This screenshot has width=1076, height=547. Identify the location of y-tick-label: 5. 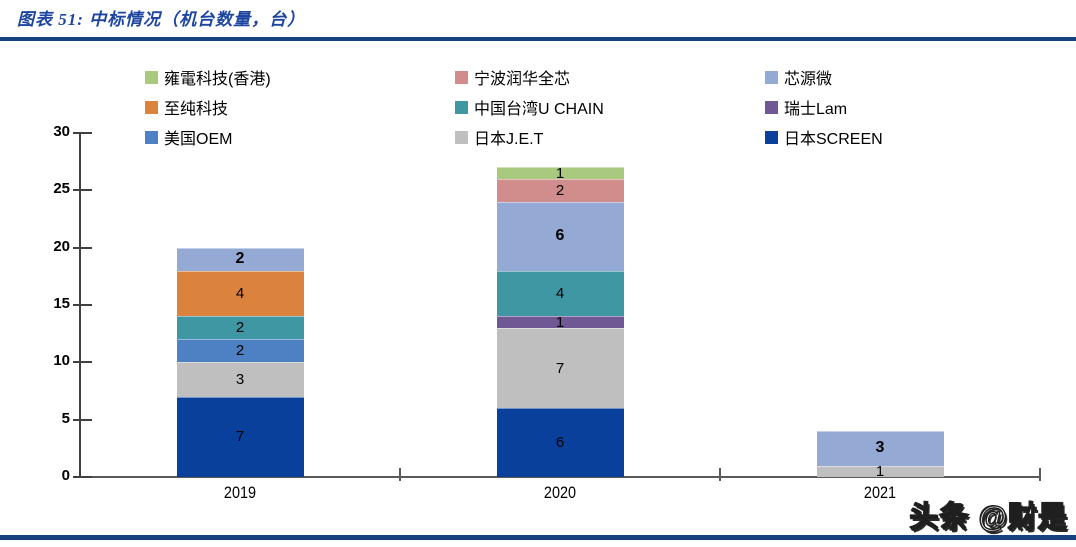
(65, 418).